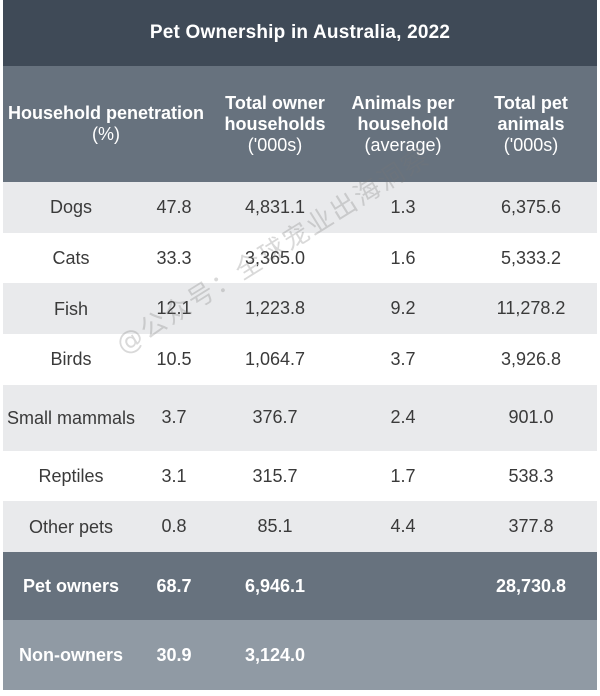 The image size is (600, 696). Describe the element at coordinates (275, 654) in the screenshot. I see `non-owners-households: 3,124.0` at that location.